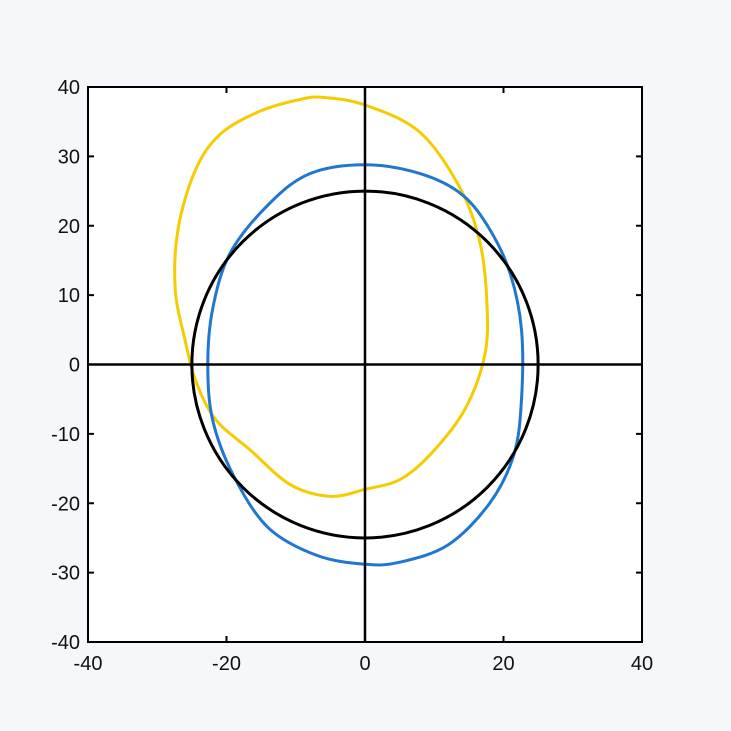 The image size is (731, 731). I want to click on y-tick-label: 40, so click(69, 88).